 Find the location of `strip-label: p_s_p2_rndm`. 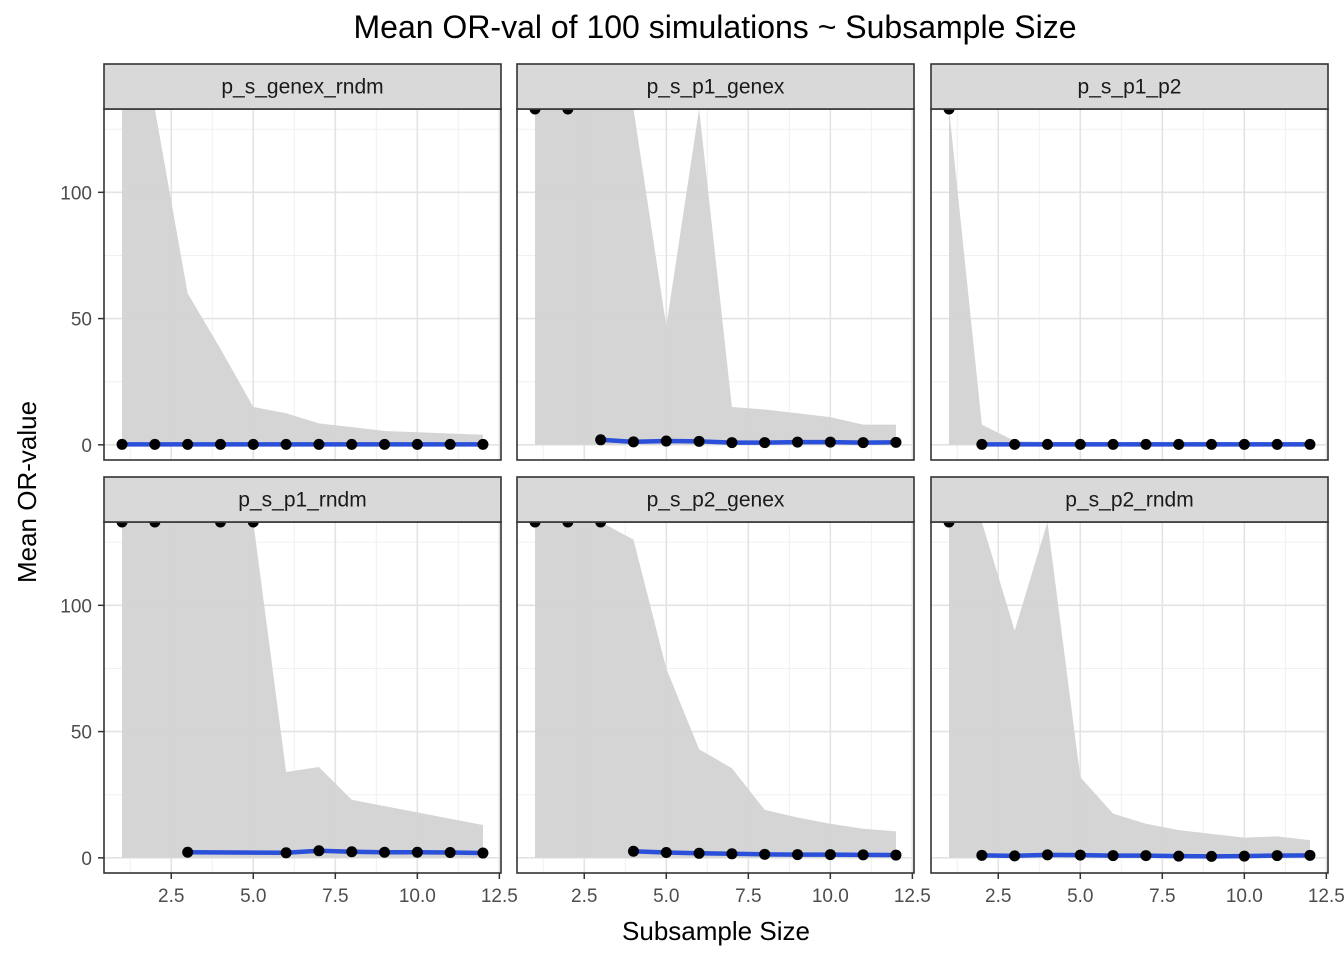

strip-label: p_s_p2_rndm is located at coordinates (1129, 500).